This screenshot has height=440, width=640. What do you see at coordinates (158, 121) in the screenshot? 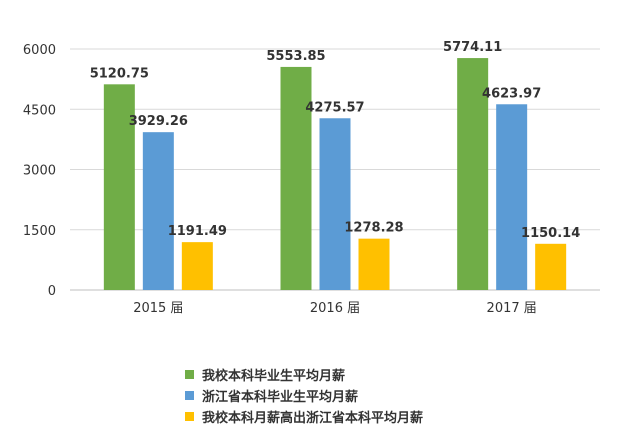
I see `data-label: 3929.26` at bounding box center [158, 121].